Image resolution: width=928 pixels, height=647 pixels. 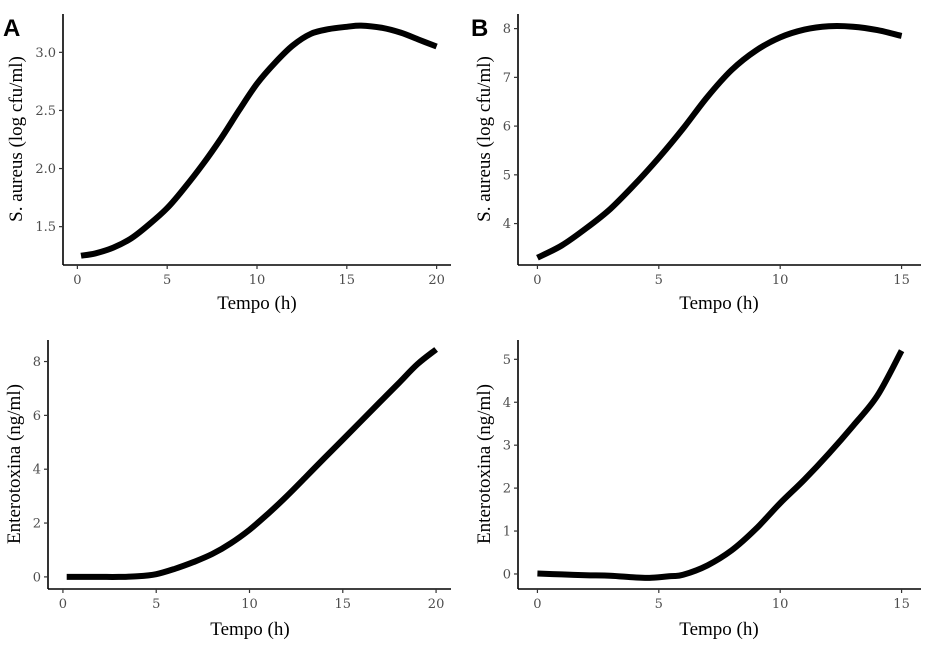 I want to click on panel-label-a: A, so click(x=11, y=28).